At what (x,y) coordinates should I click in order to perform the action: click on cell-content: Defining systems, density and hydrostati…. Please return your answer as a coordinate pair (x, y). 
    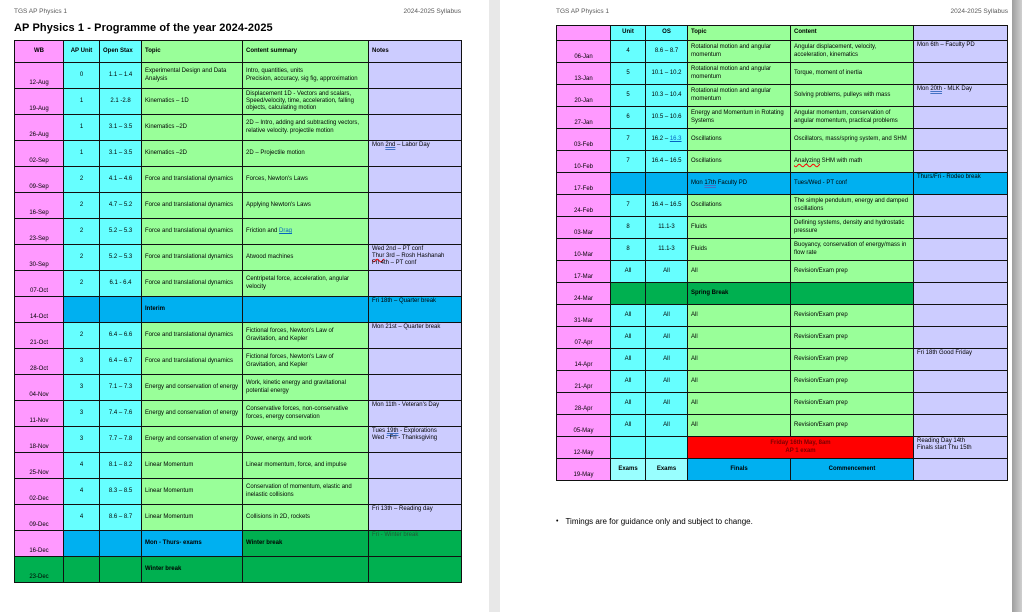
    Looking at the image, I should click on (852, 227).